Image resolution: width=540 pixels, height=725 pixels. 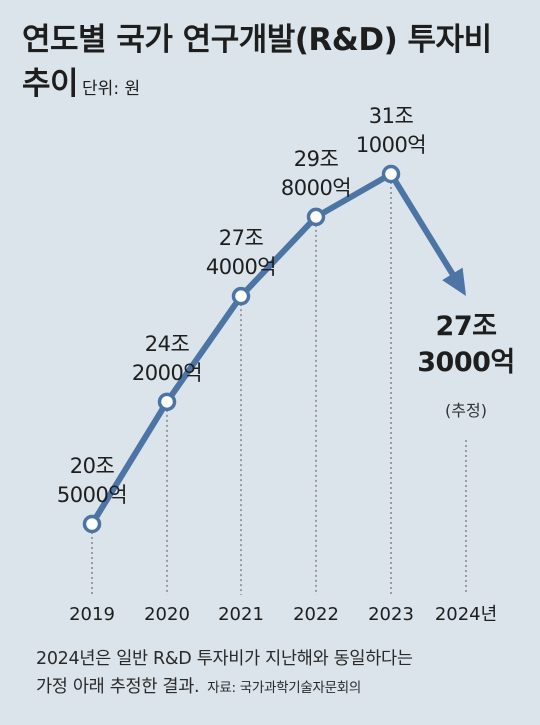 What do you see at coordinates (316, 217) in the screenshot?
I see `point-2022` at bounding box center [316, 217].